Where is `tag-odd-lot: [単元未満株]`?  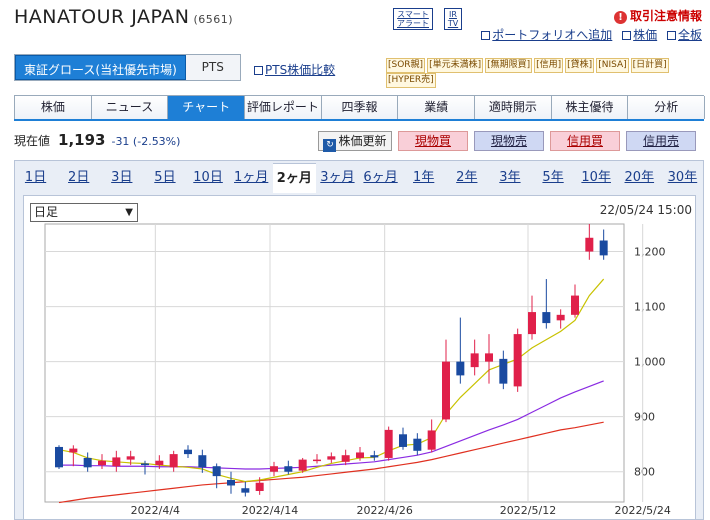 tag-odd-lot: [単元未満株] is located at coordinates (455, 65).